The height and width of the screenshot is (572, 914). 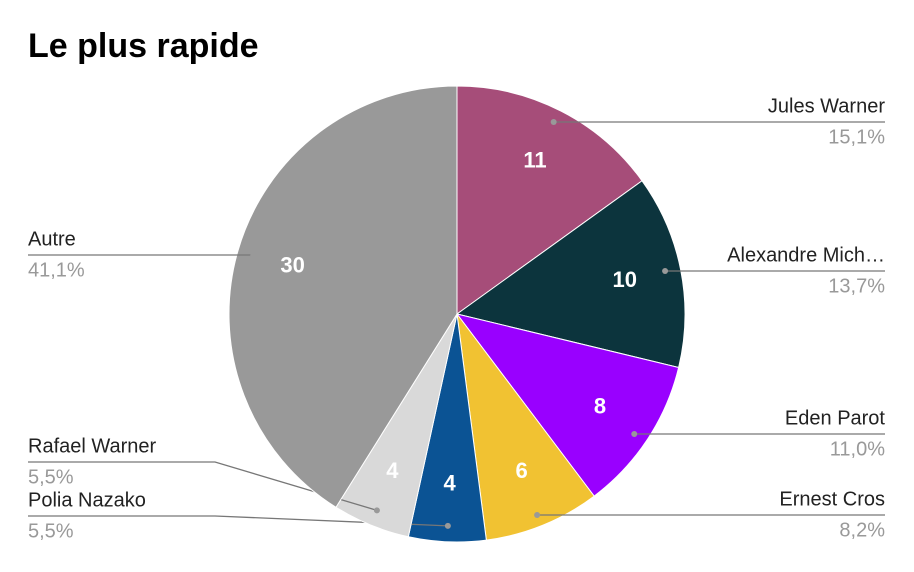 What do you see at coordinates (857, 449) in the screenshot?
I see `percent-label: 11,0%` at bounding box center [857, 449].